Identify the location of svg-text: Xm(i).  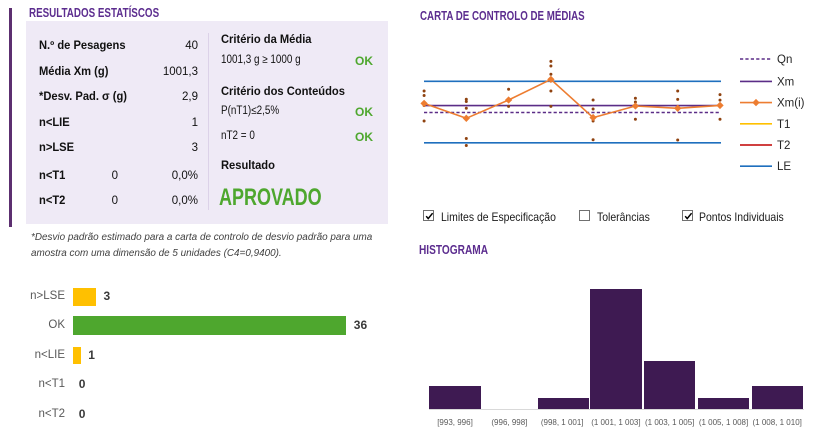
(791, 104).